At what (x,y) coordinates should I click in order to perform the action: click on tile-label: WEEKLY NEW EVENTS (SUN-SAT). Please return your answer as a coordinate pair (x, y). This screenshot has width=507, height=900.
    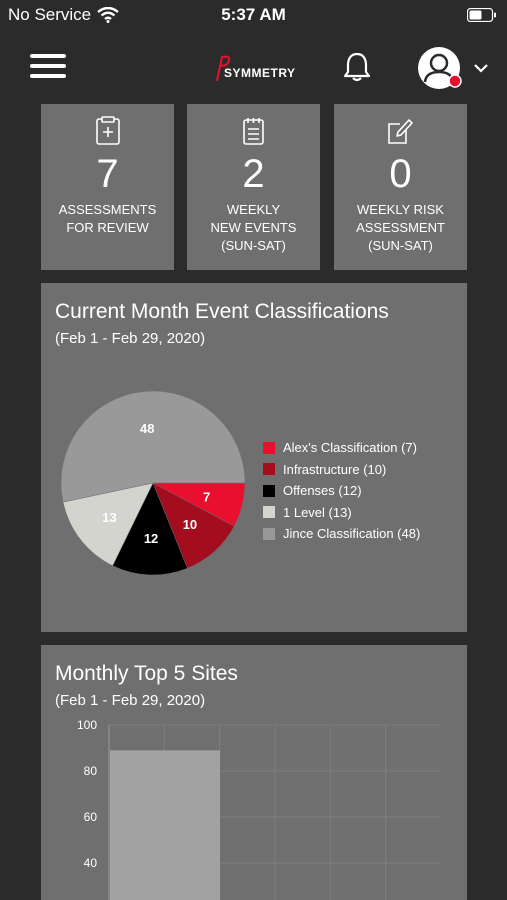
    Looking at the image, I should click on (253, 227).